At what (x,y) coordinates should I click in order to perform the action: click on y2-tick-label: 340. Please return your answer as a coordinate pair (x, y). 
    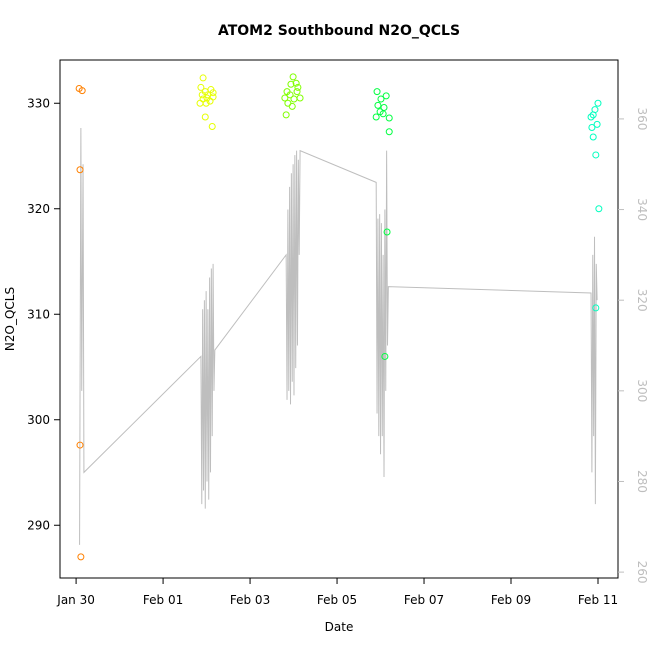
    Looking at the image, I should click on (642, 209).